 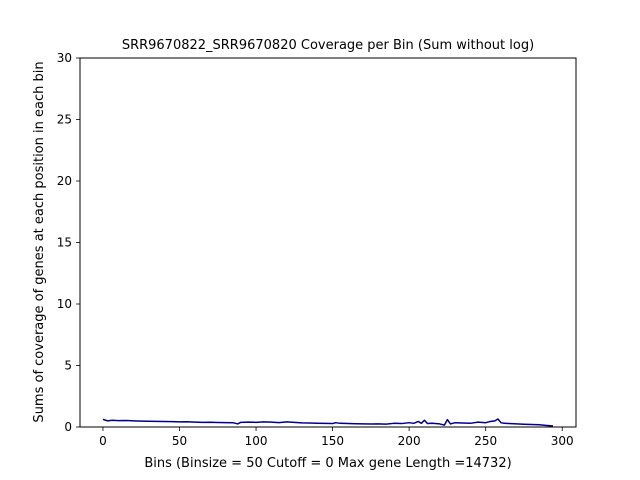 I want to click on x-tick-label: 250, so click(x=485, y=441).